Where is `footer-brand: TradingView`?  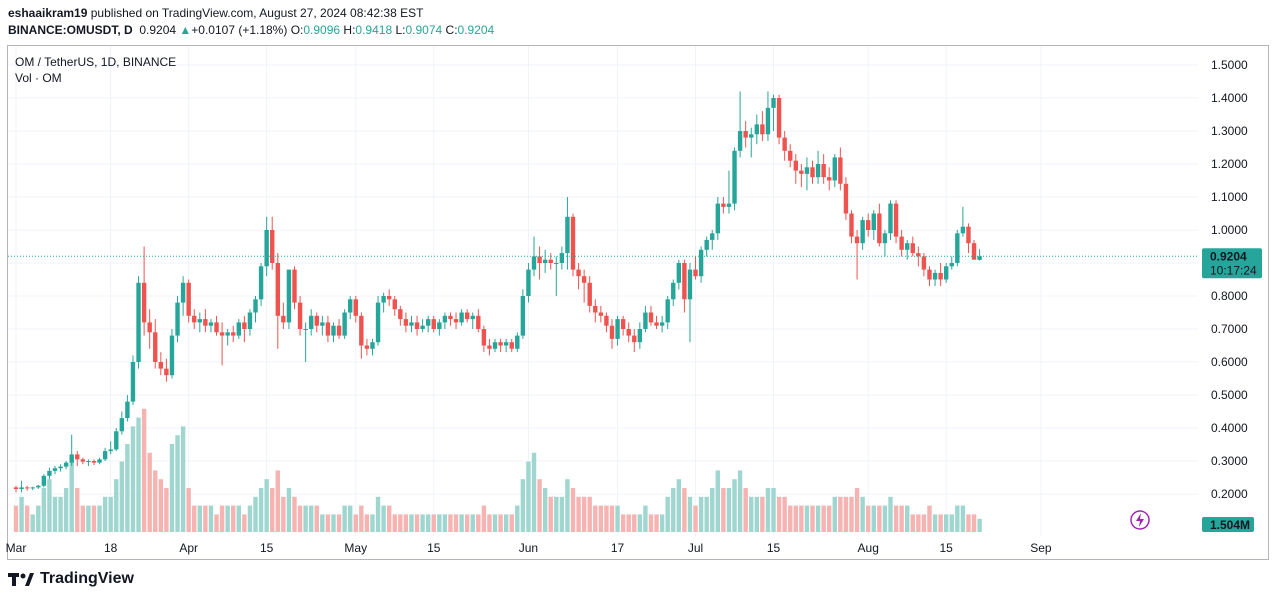
footer-brand: TradingView is located at coordinates (87, 578).